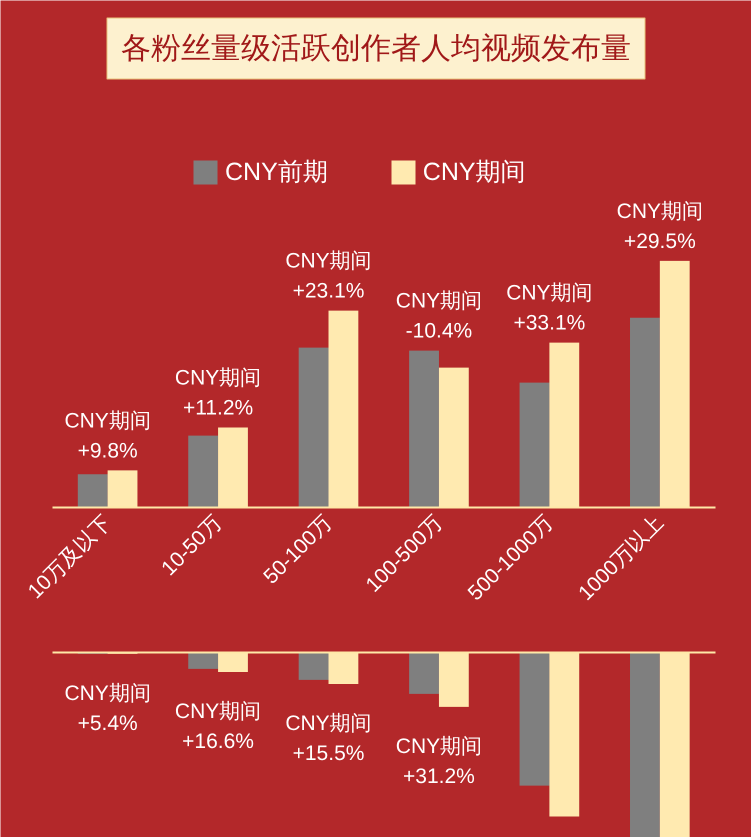  I want to click on annotation: CNY期间 +9.8%, so click(107, 435).